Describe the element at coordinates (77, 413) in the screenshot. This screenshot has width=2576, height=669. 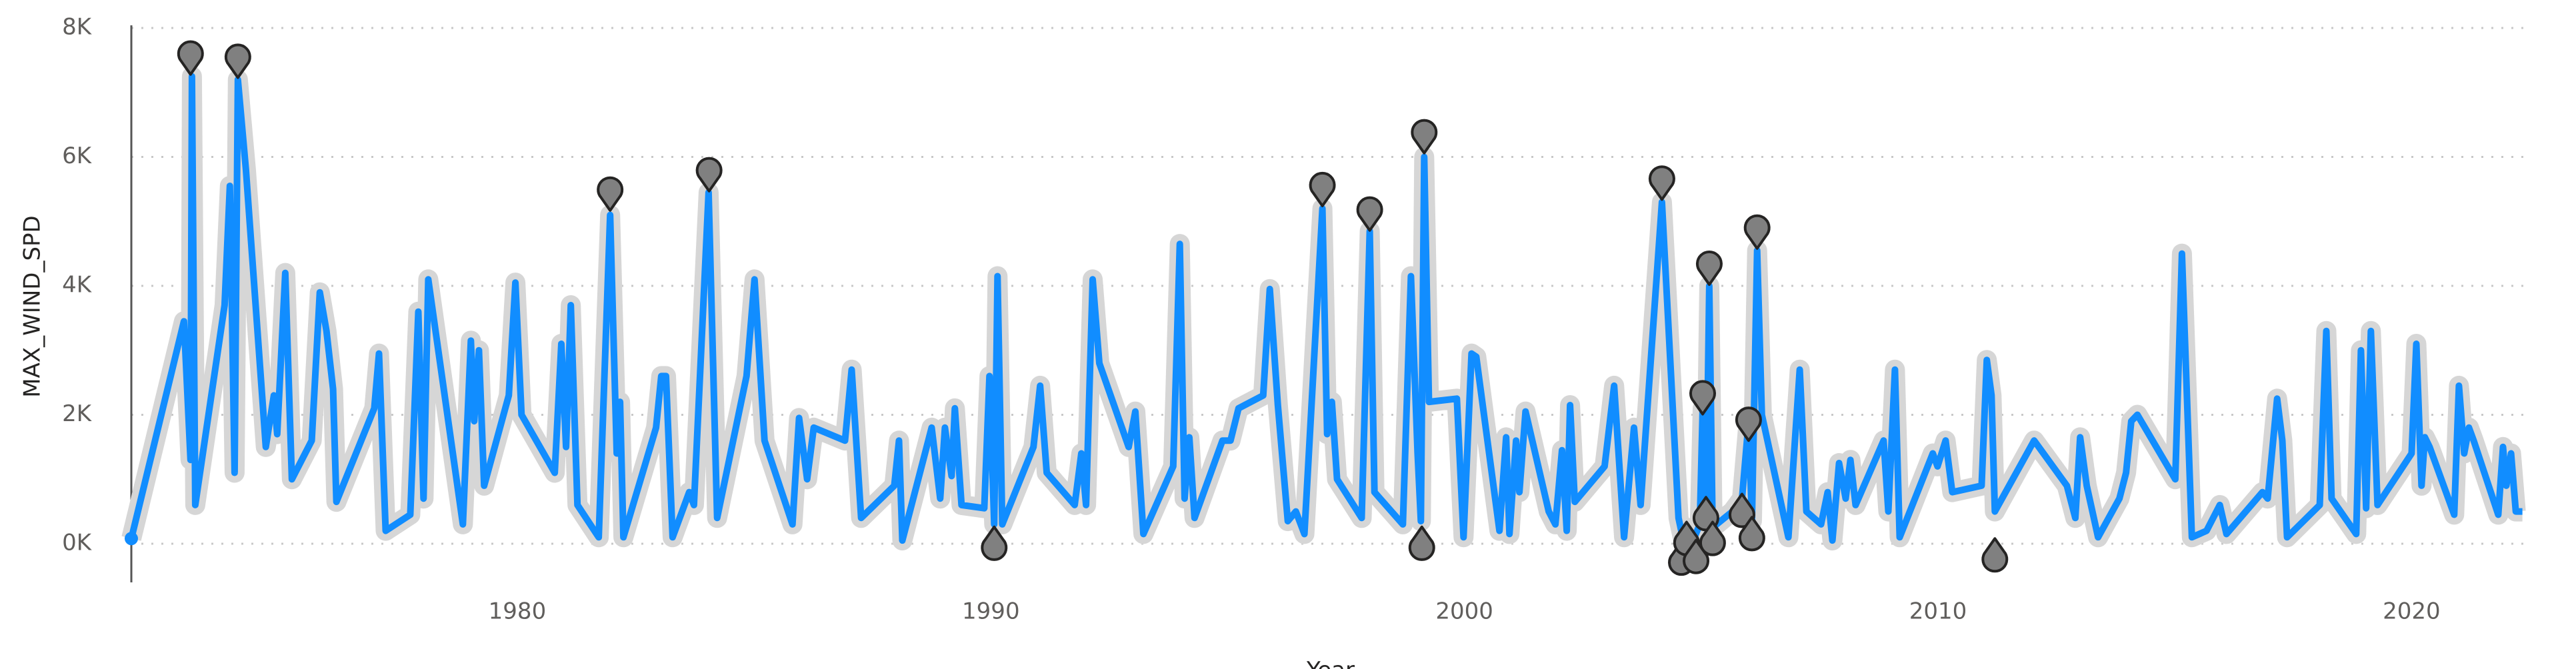
I see `y-tick-label: 2K` at that location.